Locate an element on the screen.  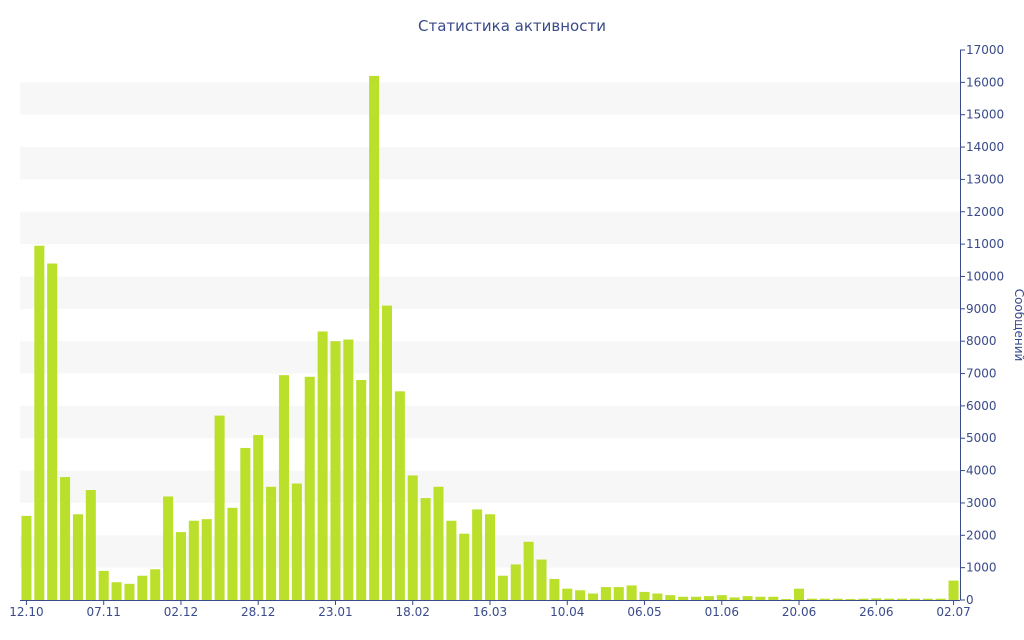
y-tick-label: 13000 is located at coordinates (985, 179).